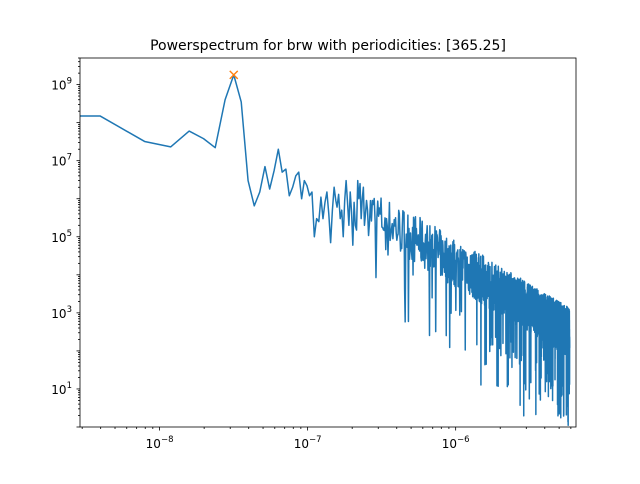 Image resolution: width=640 pixels, height=484 pixels. I want to click on y-tick-label: 10⁹, so click(61, 85).